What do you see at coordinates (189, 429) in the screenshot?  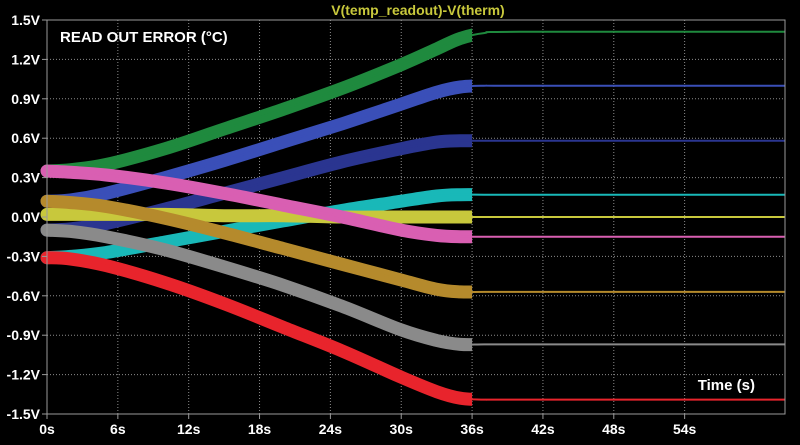 I see `x-tick-label: 12s` at bounding box center [189, 429].